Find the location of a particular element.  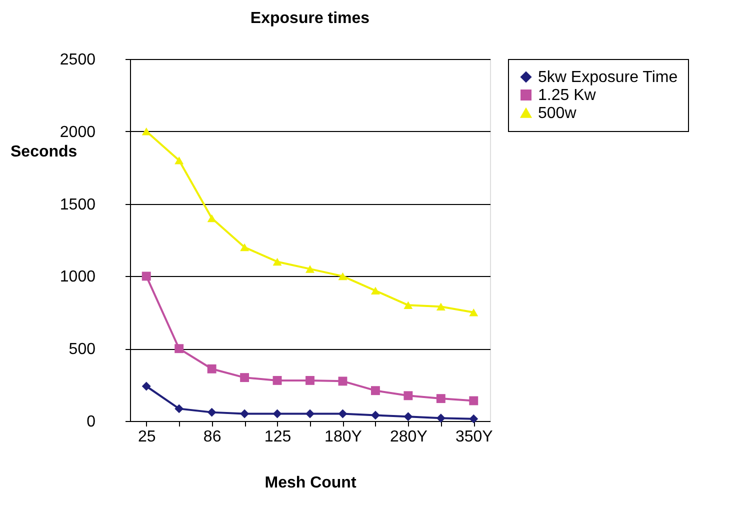

x-tick-label: 180Y is located at coordinates (343, 437).